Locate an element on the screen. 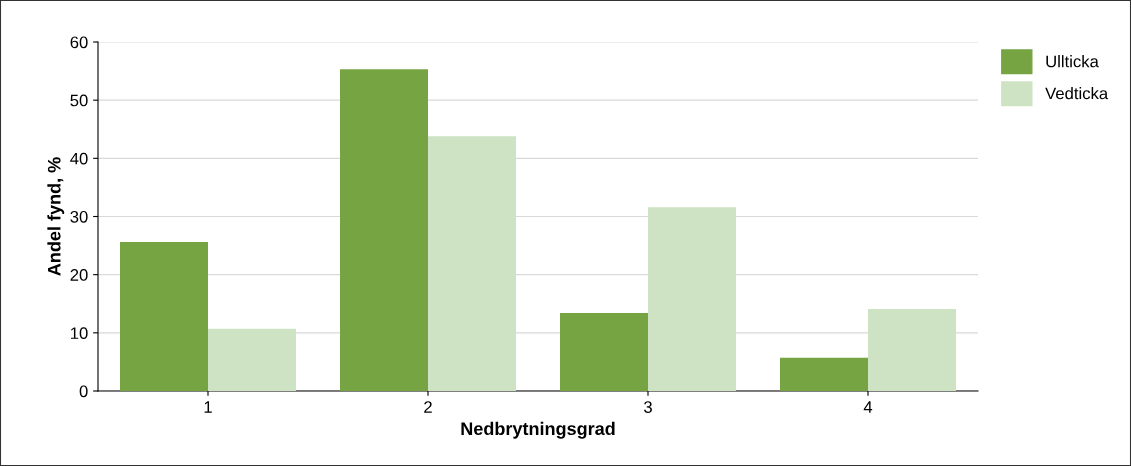 The height and width of the screenshot is (466, 1131). legend-label: Vedticka is located at coordinates (1077, 93).